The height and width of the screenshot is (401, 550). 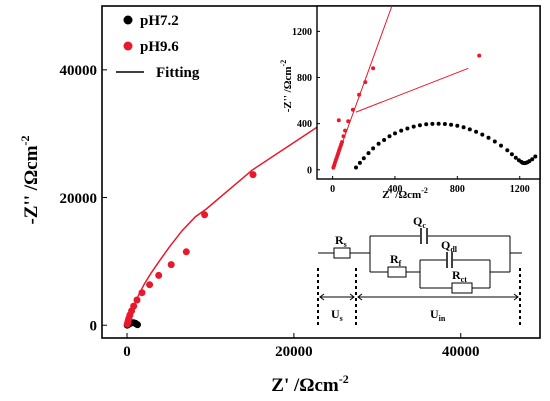 What do you see at coordinates (128, 20) in the screenshot?
I see `legend-marker-ph72` at bounding box center [128, 20].